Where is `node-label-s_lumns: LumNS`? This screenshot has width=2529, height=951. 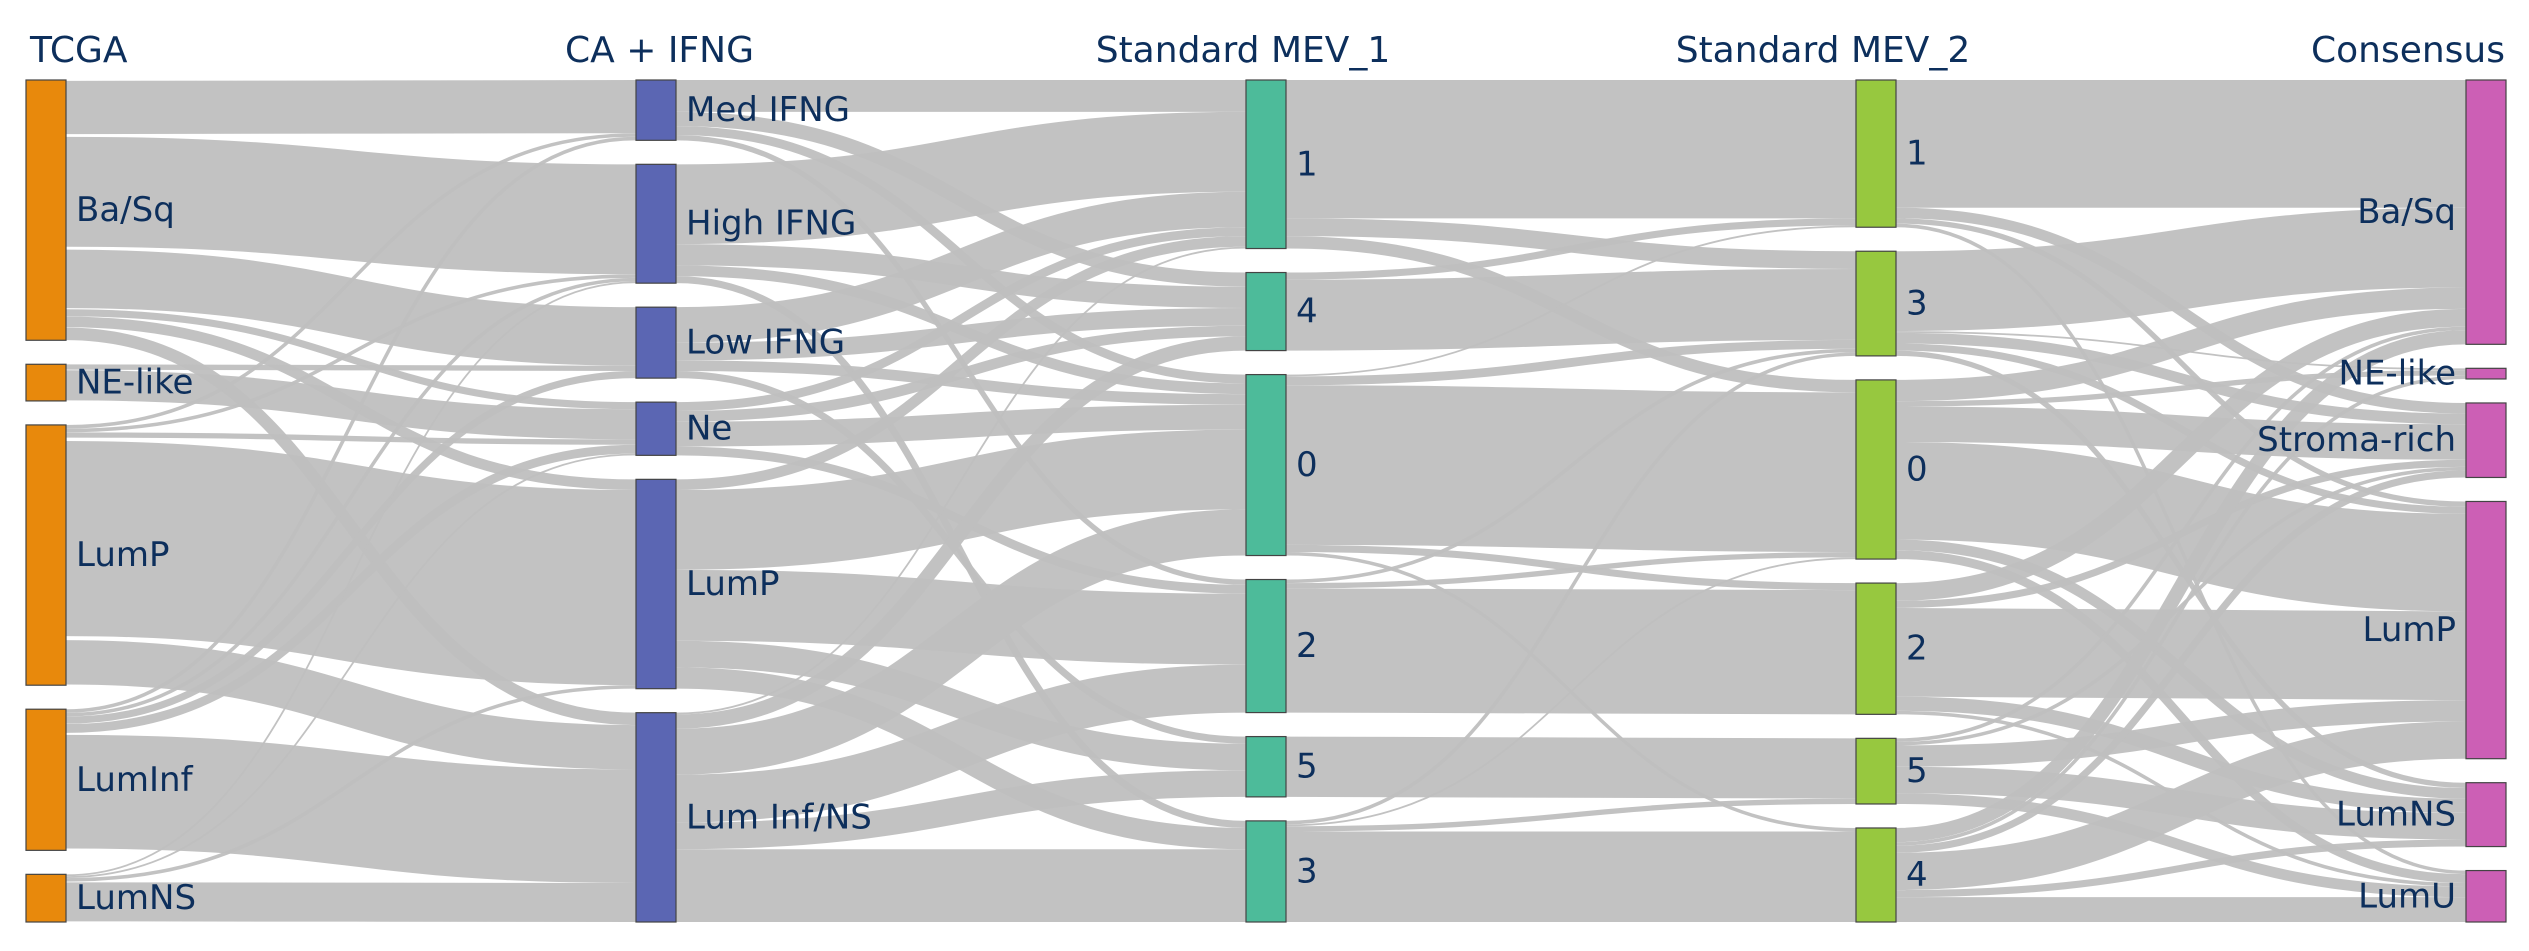 node-label-s_lumns: LumNS is located at coordinates (2396, 815).